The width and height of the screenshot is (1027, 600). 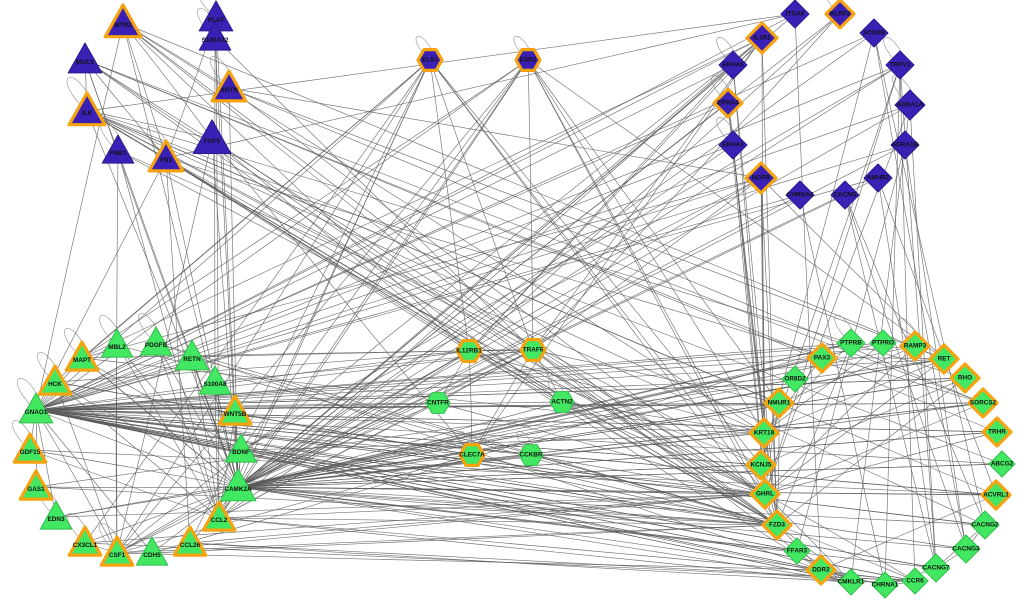 What do you see at coordinates (985, 525) in the screenshot?
I see `graph-node-cacng2: CACNG2` at bounding box center [985, 525].